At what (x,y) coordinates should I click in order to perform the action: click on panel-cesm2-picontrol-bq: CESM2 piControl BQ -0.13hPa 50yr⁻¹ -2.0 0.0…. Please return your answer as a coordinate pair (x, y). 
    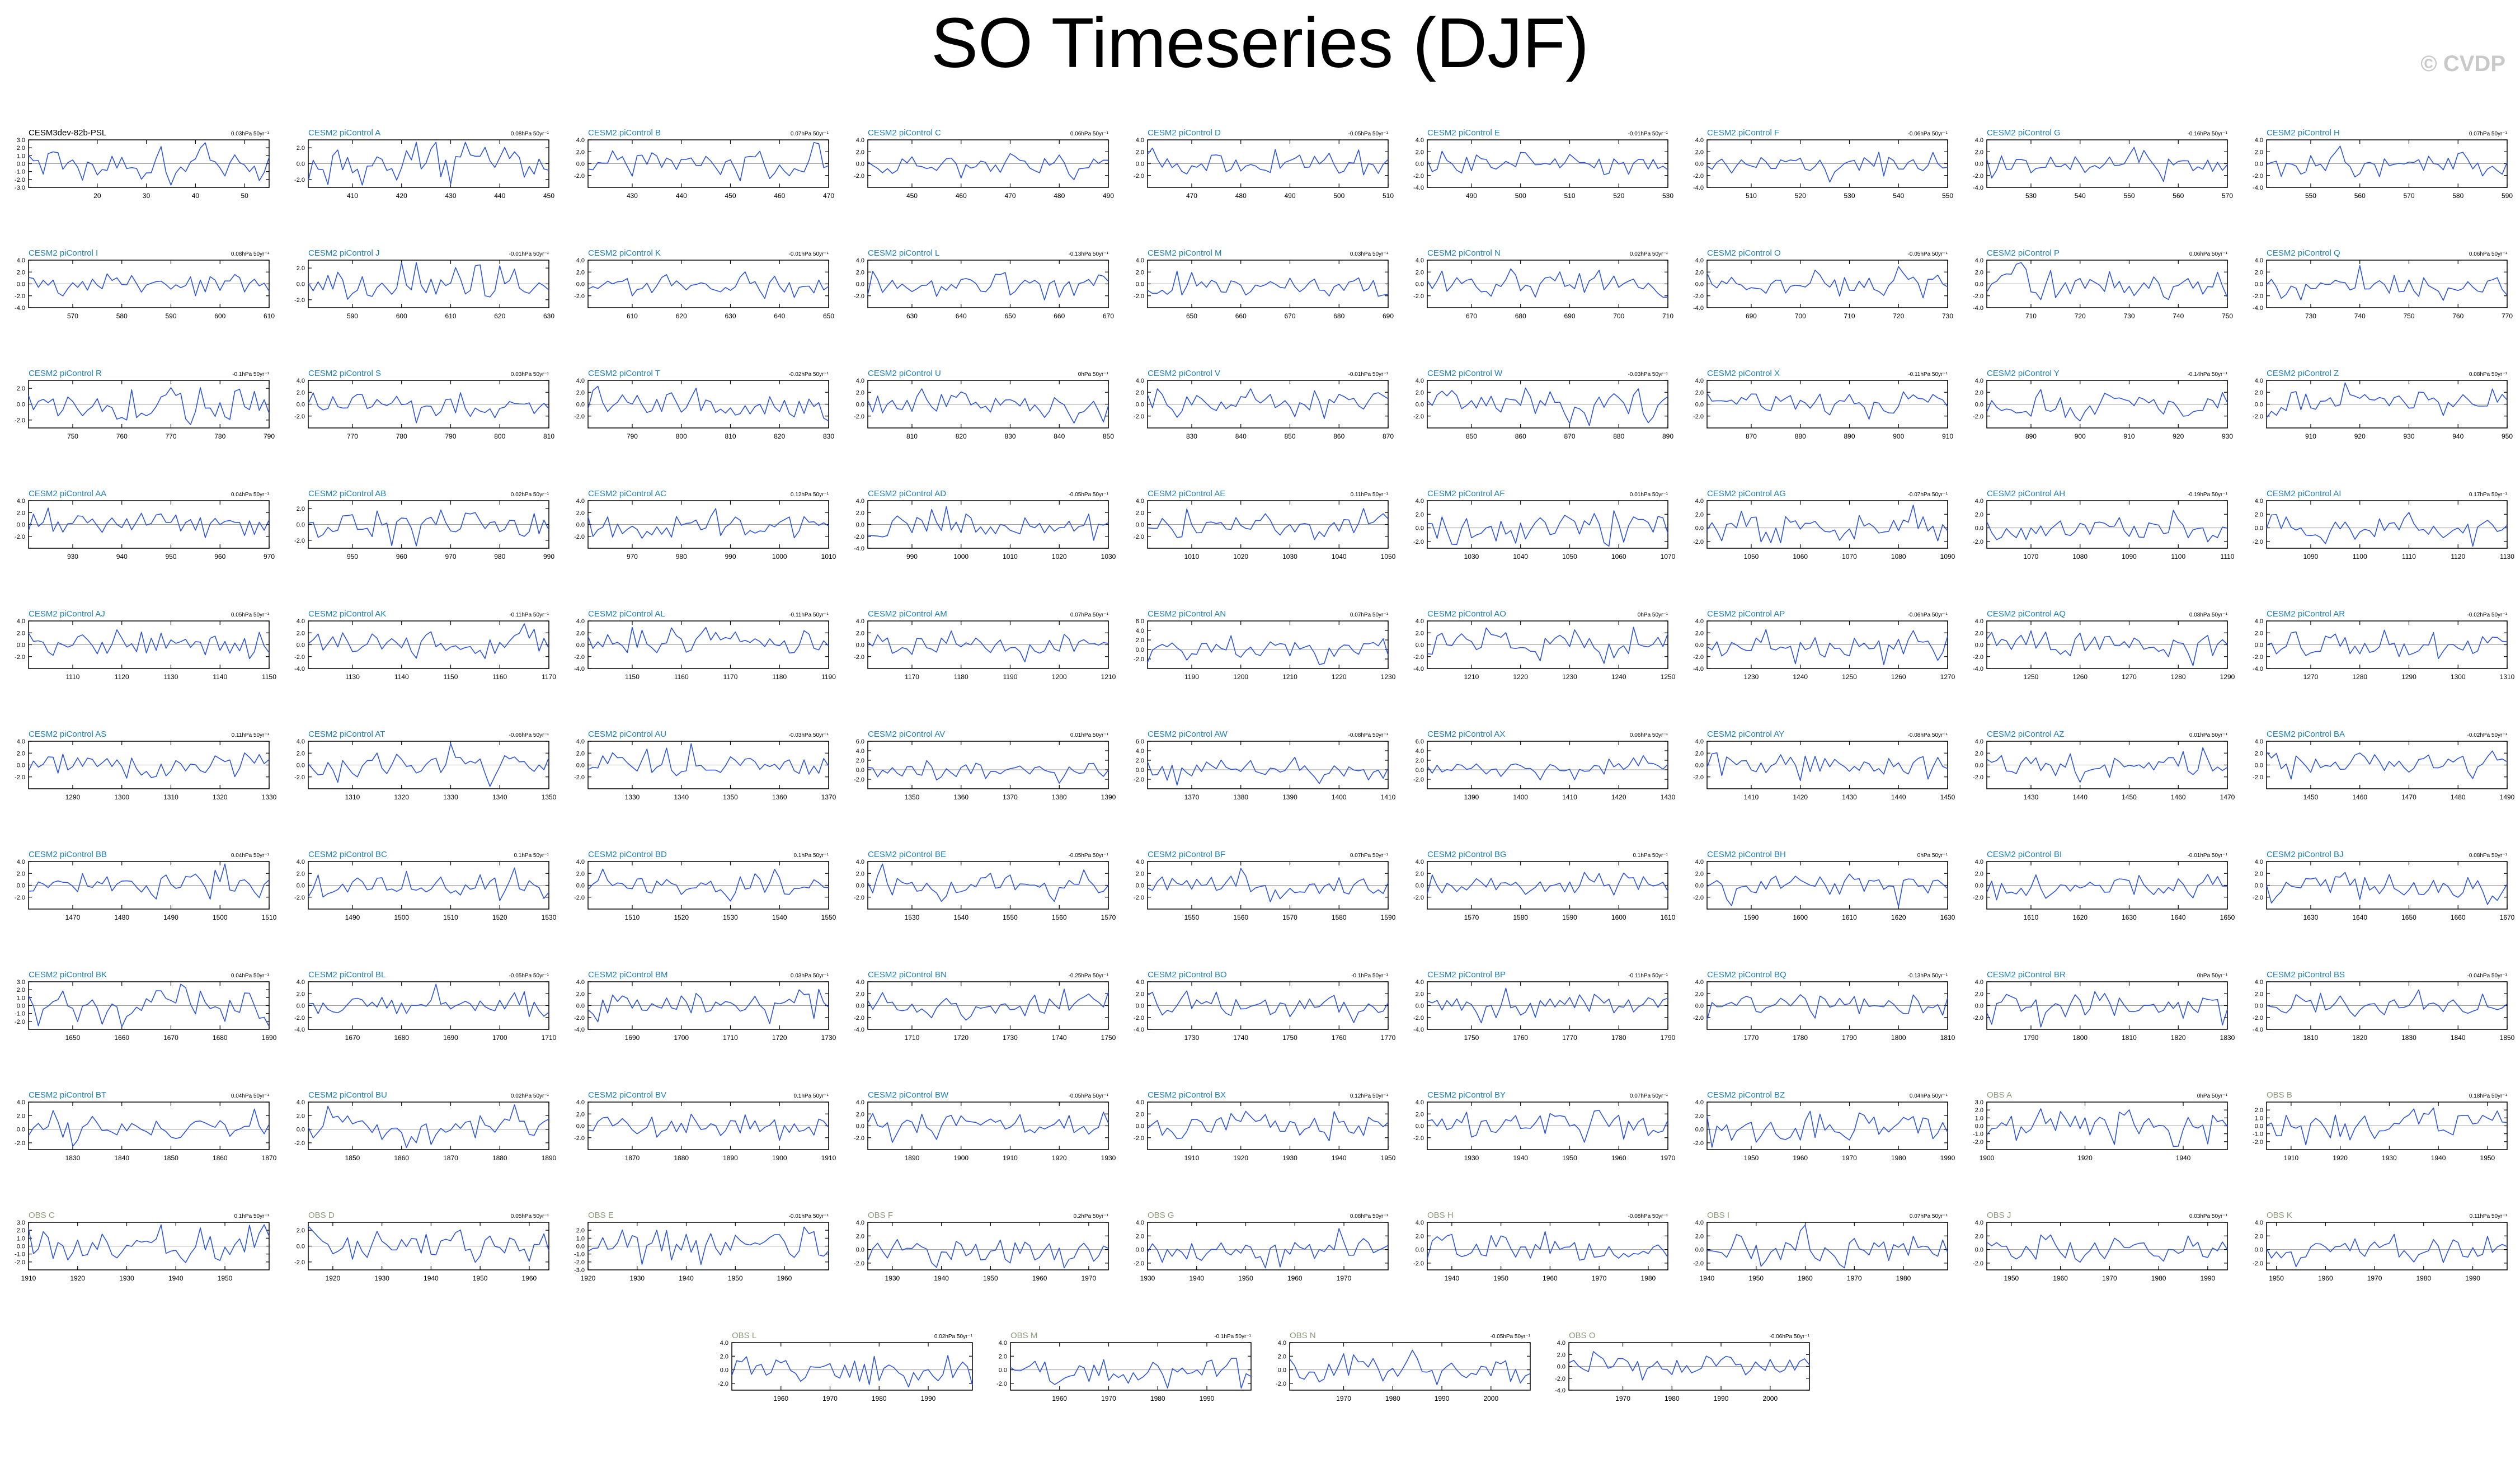
    Looking at the image, I should click on (1824, 1006).